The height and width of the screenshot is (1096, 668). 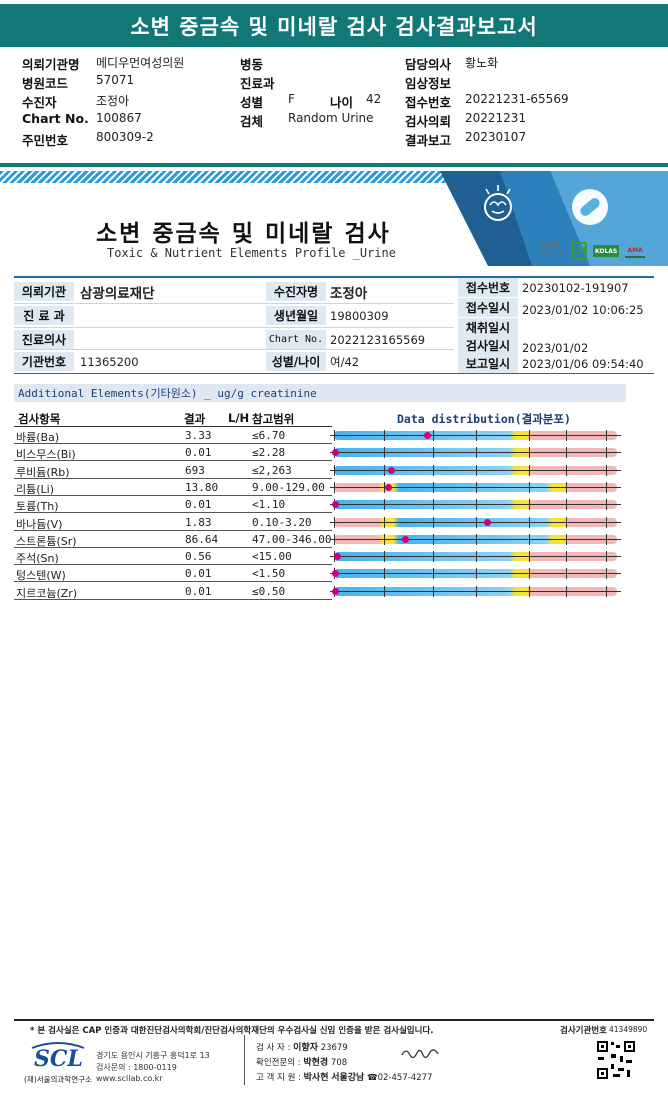 What do you see at coordinates (331, 118) in the screenshot?
I see `info-value: Random Urine` at bounding box center [331, 118].